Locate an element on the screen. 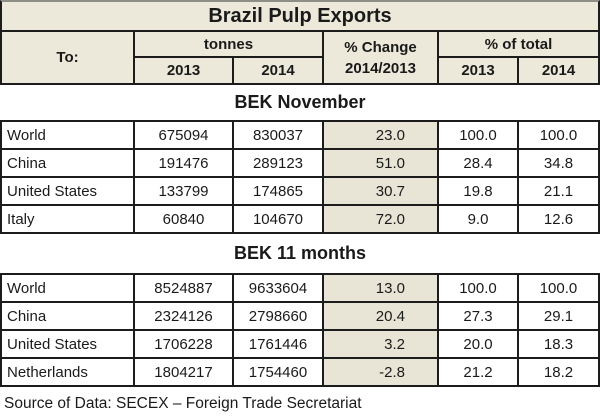  table-row: China 191476 289123 51.0 28.4 34.8 is located at coordinates (300, 164).